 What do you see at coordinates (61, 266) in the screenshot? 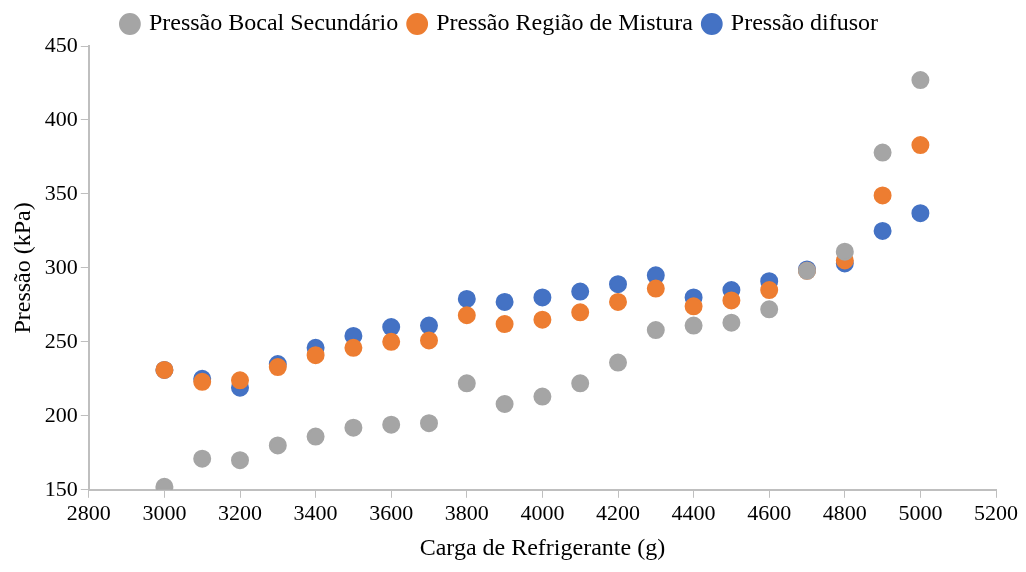
I see `y-tick-label: 300` at bounding box center [61, 266].